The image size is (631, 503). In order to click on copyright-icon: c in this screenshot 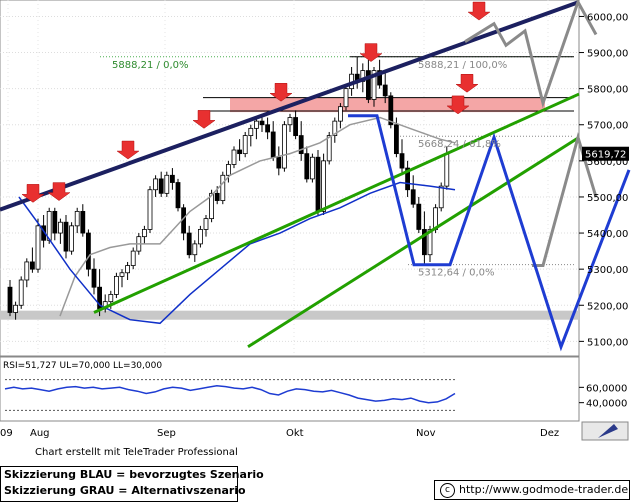, I will do `click(447, 490)`.